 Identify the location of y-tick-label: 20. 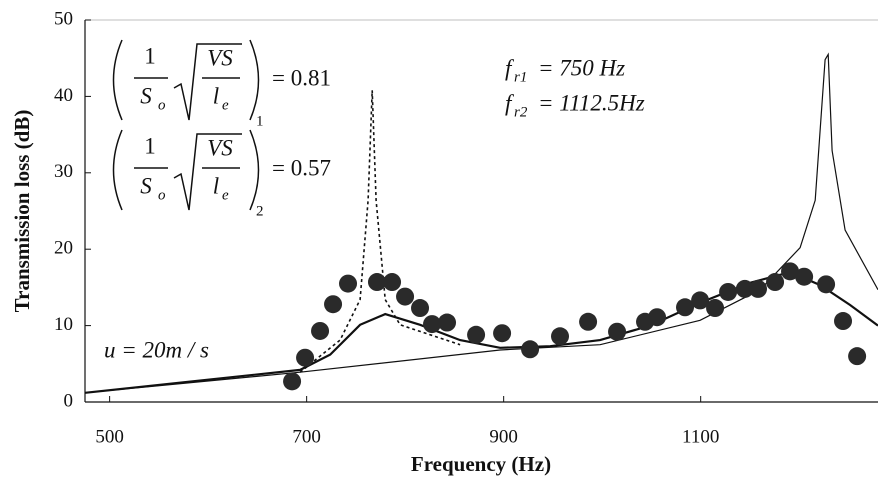
(63, 248).